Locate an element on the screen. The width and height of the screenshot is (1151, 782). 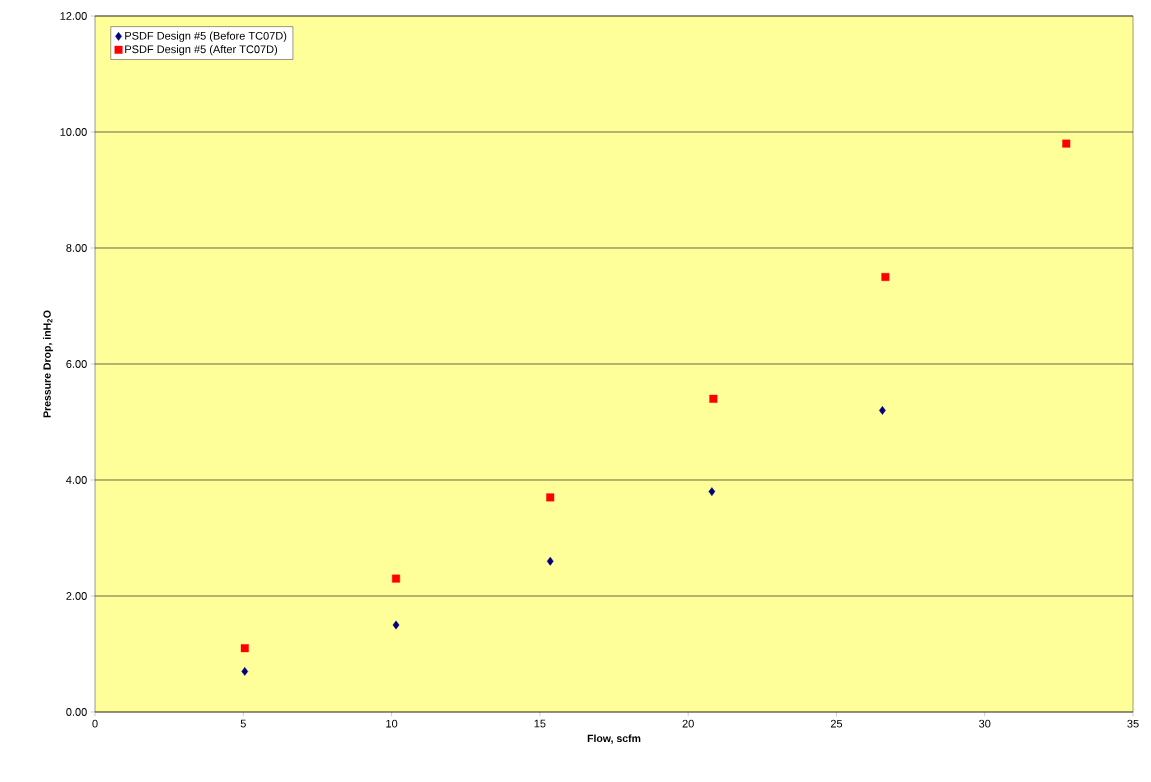
x-axis-title: Flow, scfm is located at coordinates (614, 739).